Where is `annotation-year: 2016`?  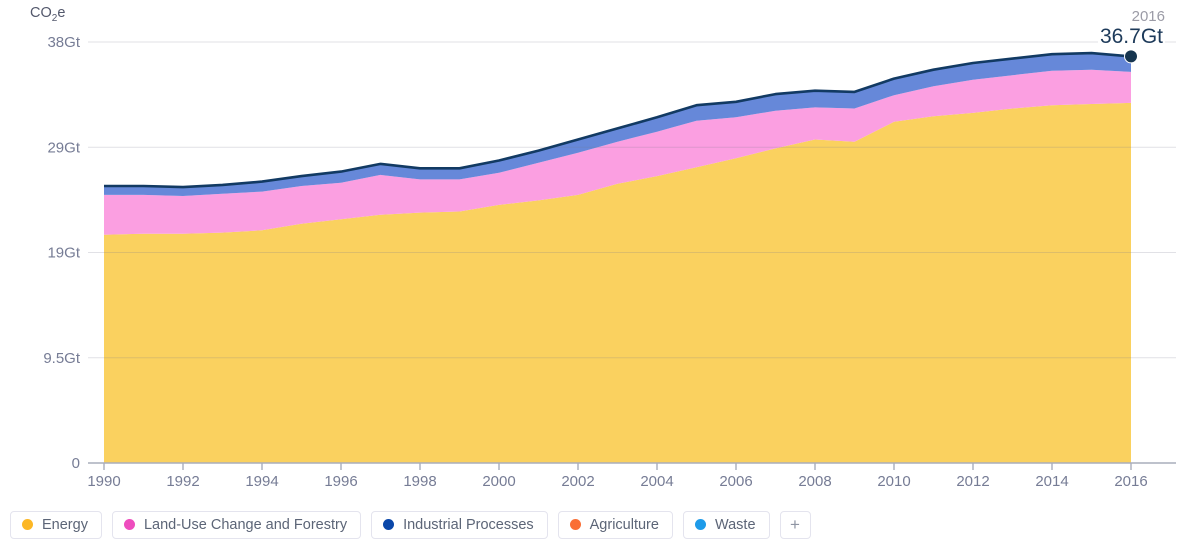
annotation-year: 2016 is located at coordinates (1148, 16).